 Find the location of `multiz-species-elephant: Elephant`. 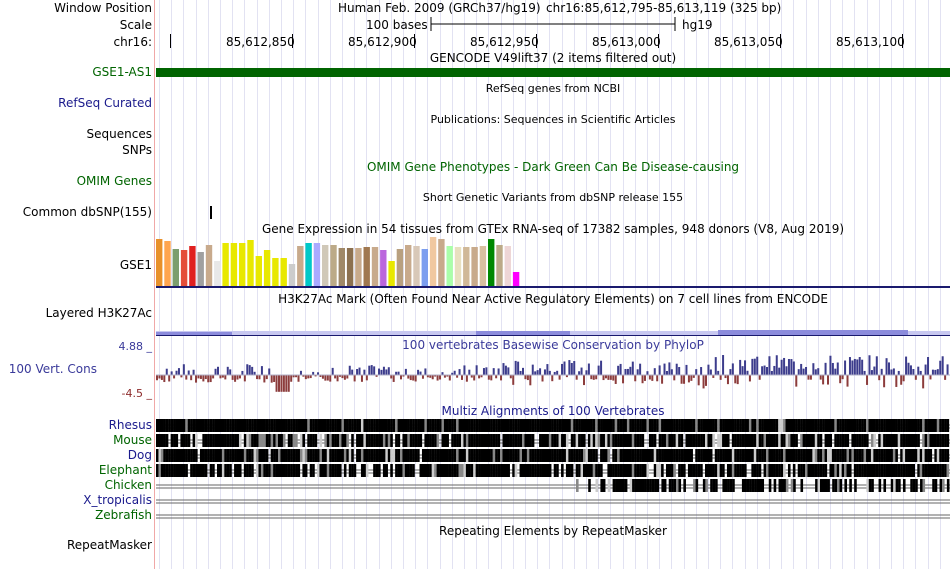

multiz-species-elephant: Elephant is located at coordinates (125, 470).